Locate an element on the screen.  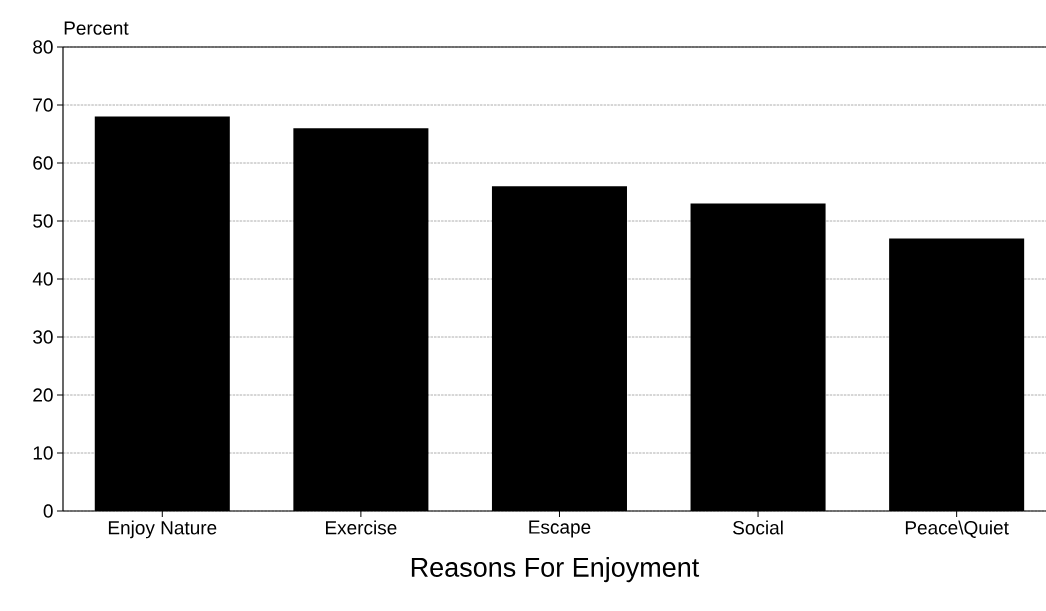
x-tick-label: Enjoy Nature is located at coordinates (162, 529).